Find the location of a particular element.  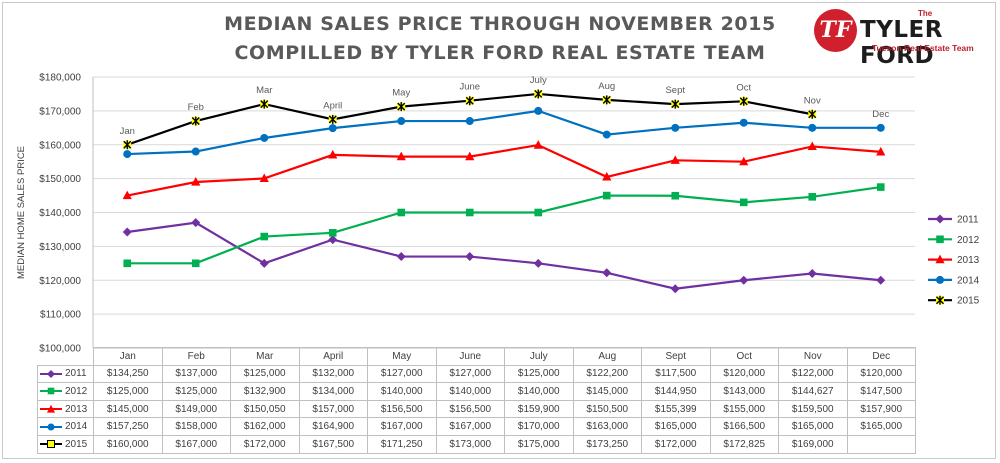

logo-the: The is located at coordinates (925, 13).